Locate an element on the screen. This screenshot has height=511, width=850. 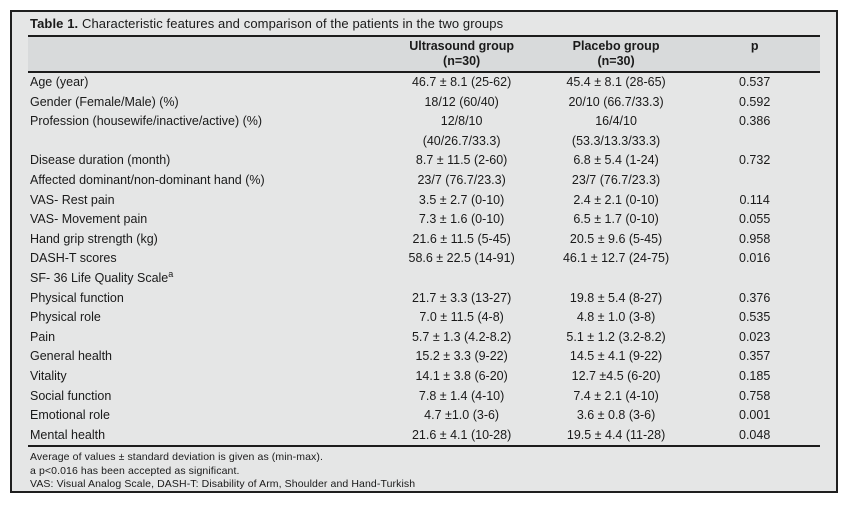
placebo-group-value: 14.5 ± 4.1 (9-22) is located at coordinates (616, 356).